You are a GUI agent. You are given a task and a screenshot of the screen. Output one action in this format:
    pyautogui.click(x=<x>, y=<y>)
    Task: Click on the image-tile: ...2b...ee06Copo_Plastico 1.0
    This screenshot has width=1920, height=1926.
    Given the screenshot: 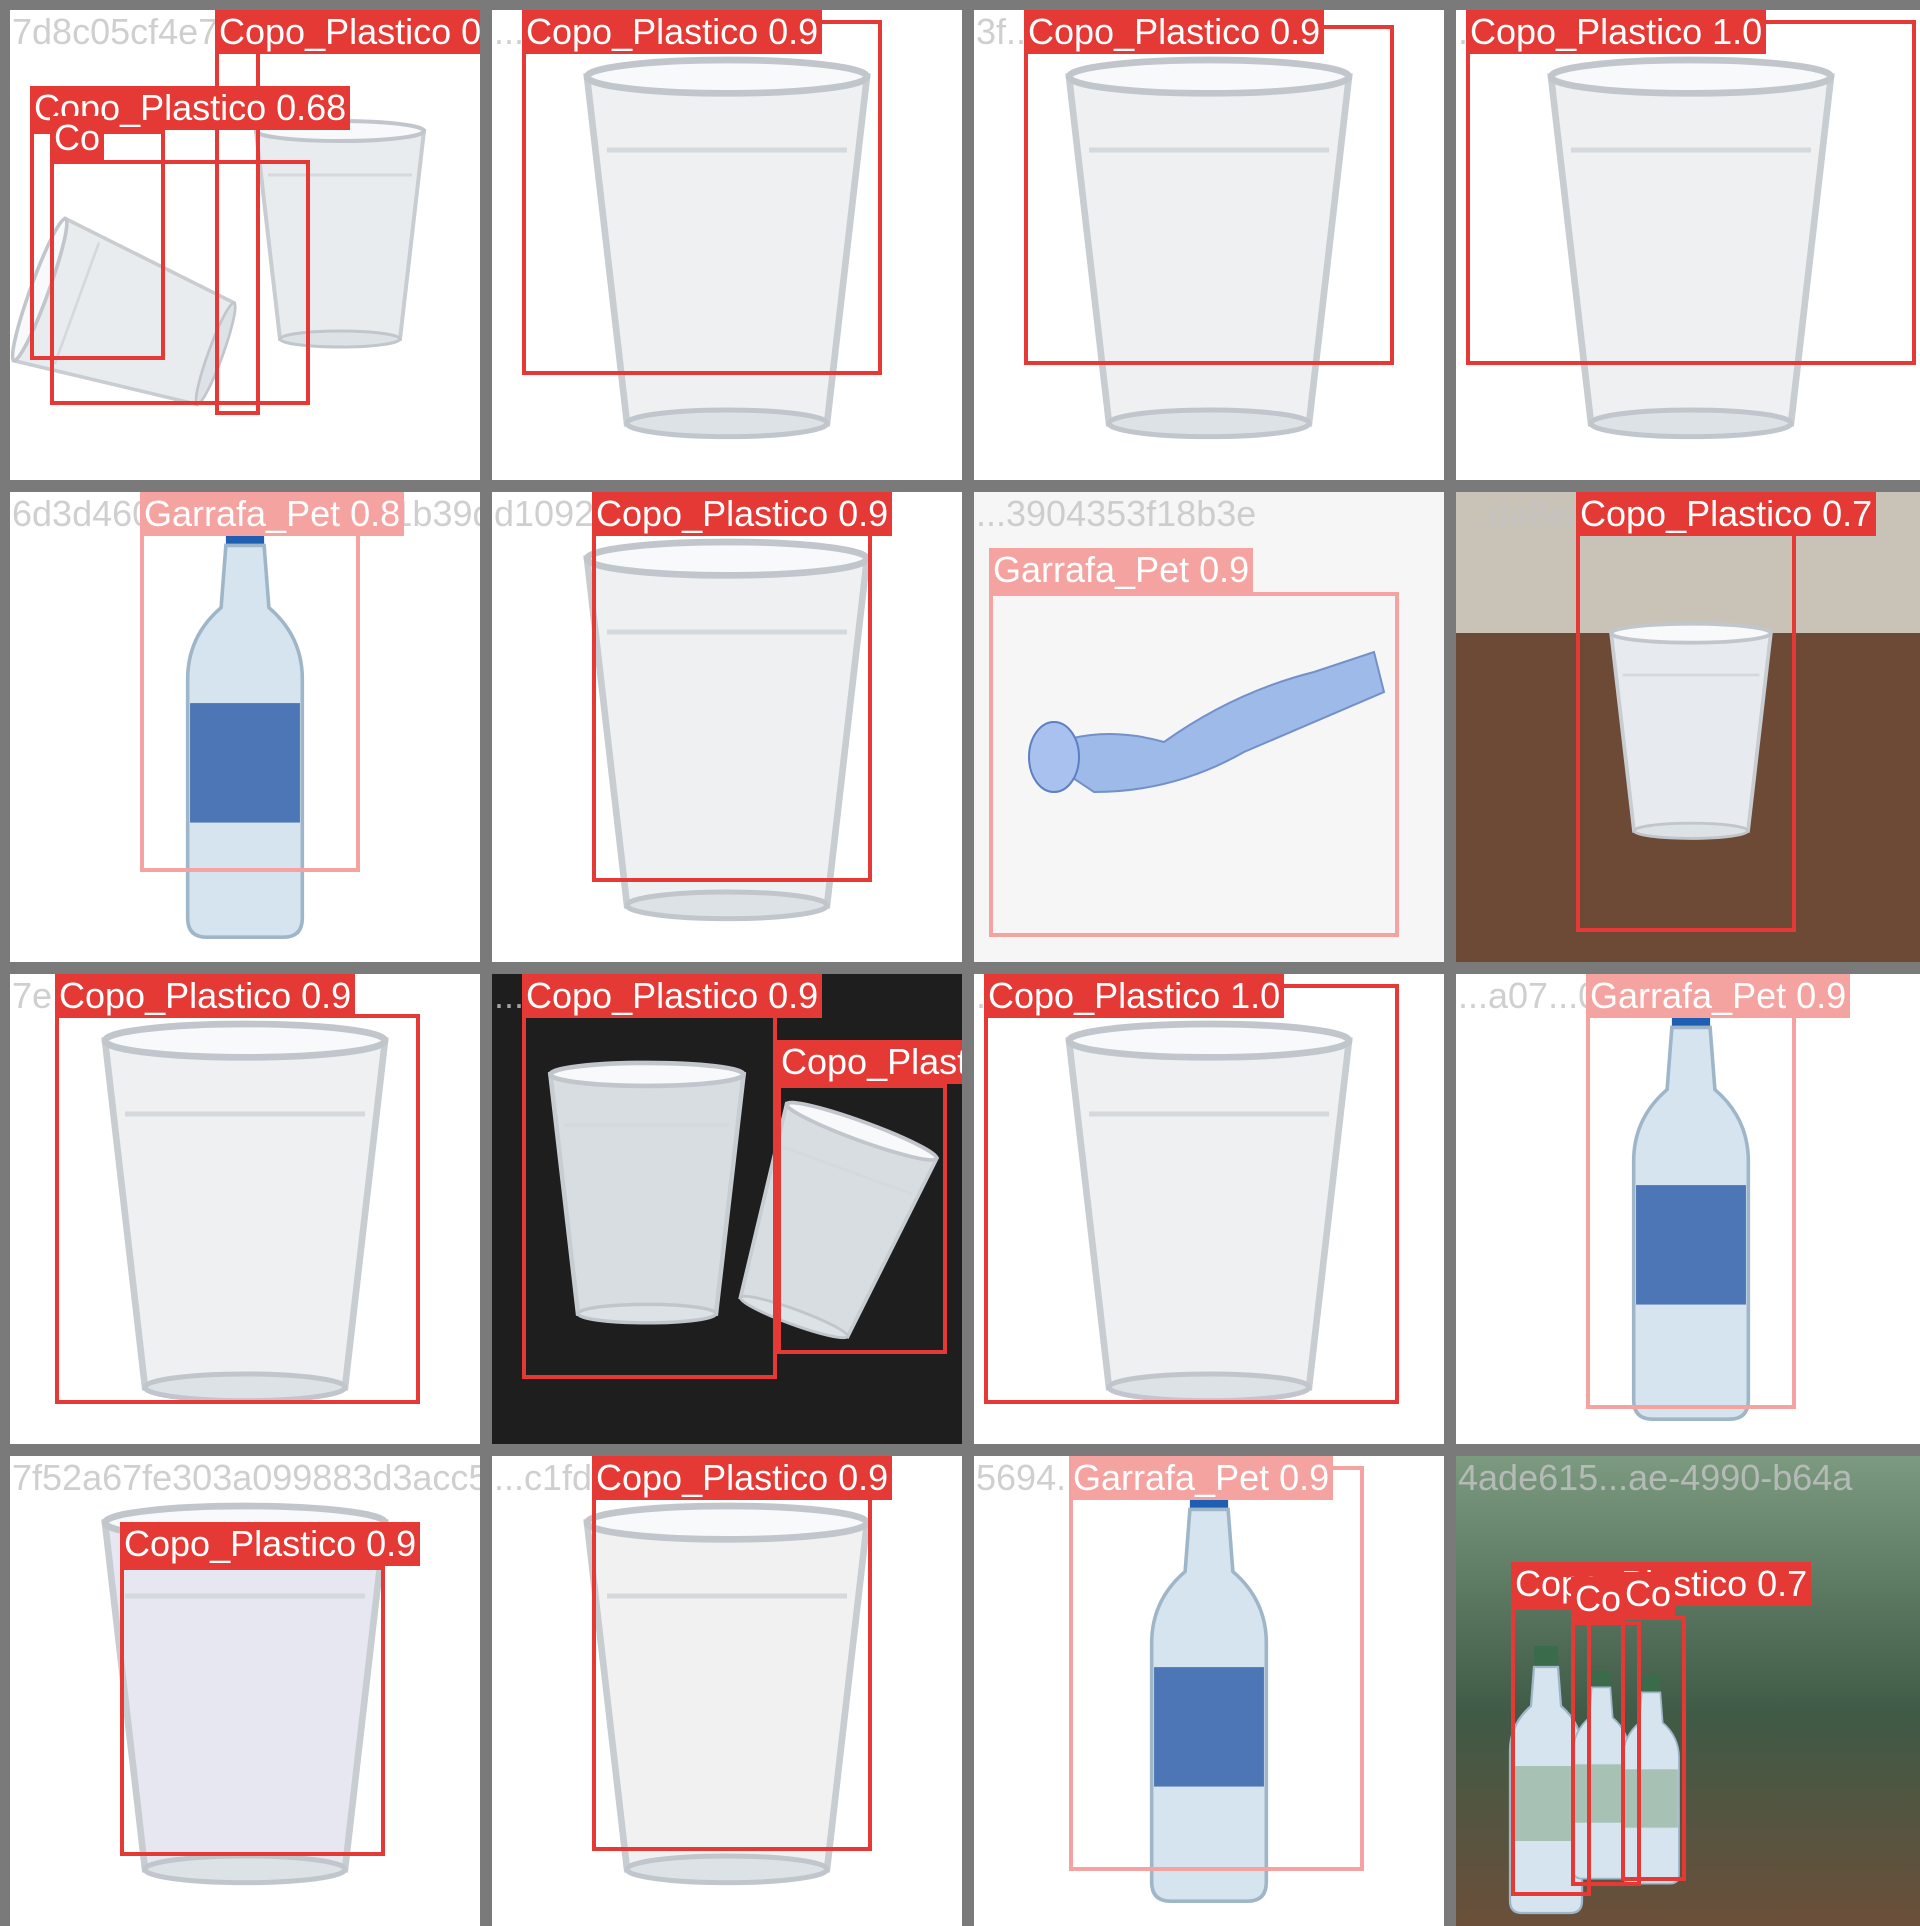 What is the action you would take?
    pyautogui.click(x=1209, y=1209)
    